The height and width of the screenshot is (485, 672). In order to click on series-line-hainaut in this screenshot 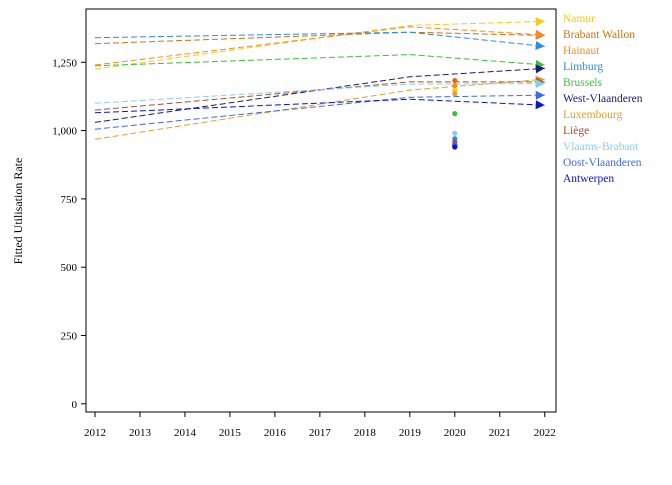, I will do `click(319, 46)`.